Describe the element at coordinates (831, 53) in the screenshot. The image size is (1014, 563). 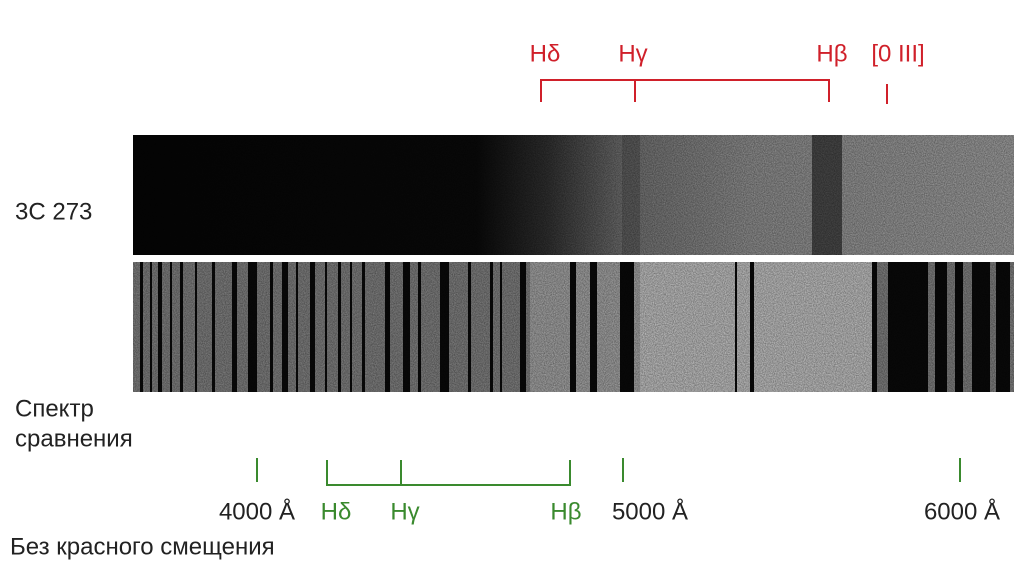
I see `redshift-label: Hβ` at that location.